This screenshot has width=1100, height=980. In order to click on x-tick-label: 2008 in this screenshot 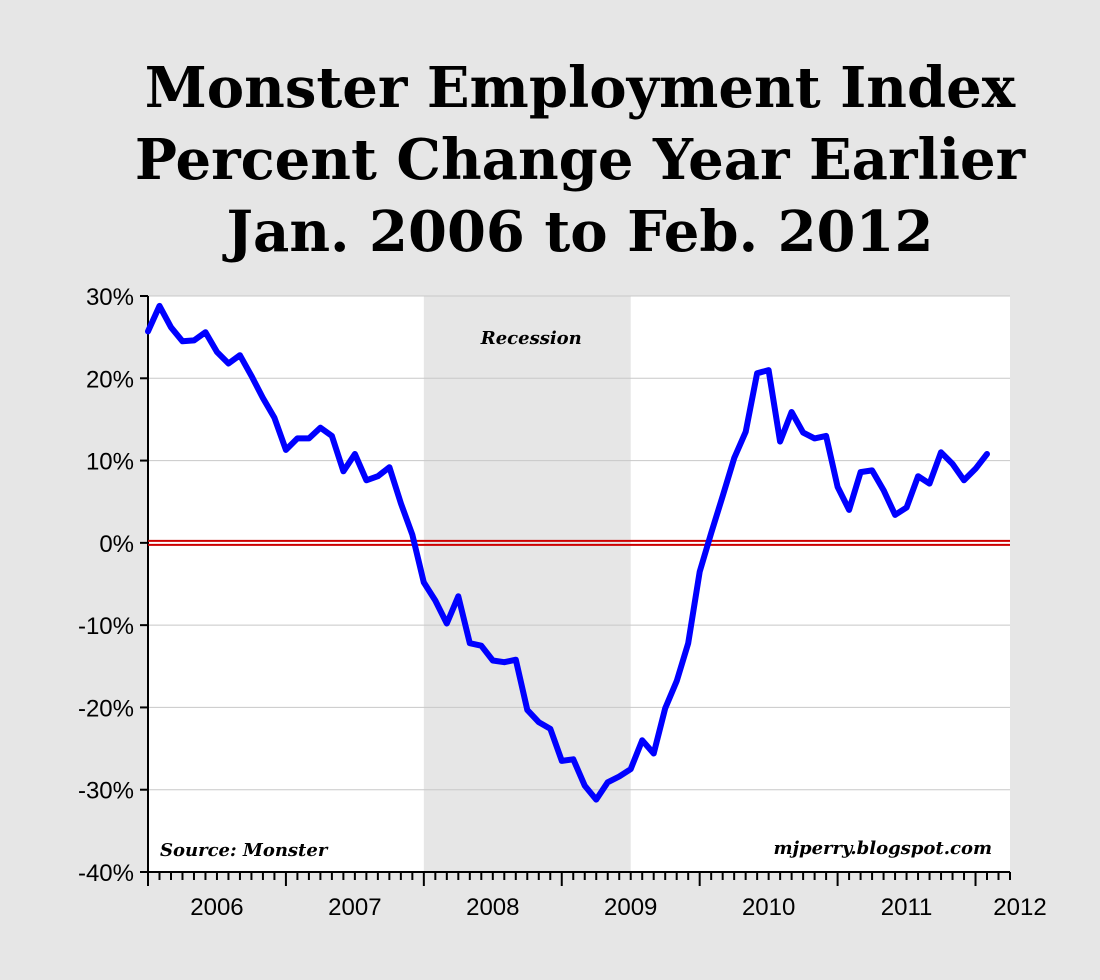, I will do `click(492, 907)`.